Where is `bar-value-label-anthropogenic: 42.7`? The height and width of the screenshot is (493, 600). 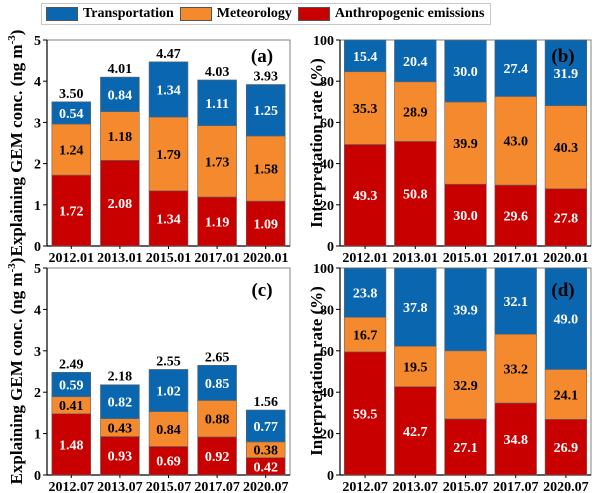
bar-value-label-anthropogenic: 42.7 is located at coordinates (415, 432).